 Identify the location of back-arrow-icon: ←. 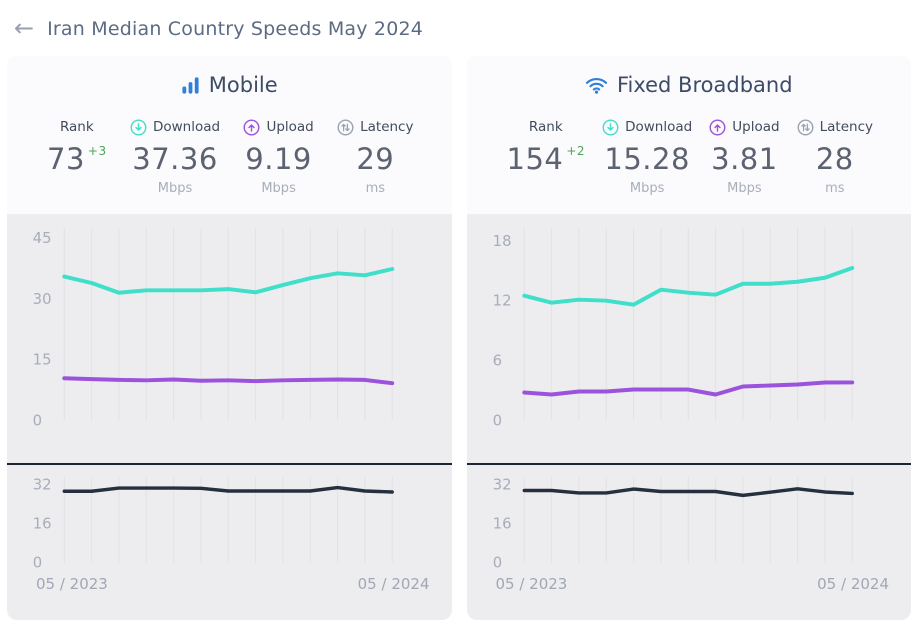
(24, 28).